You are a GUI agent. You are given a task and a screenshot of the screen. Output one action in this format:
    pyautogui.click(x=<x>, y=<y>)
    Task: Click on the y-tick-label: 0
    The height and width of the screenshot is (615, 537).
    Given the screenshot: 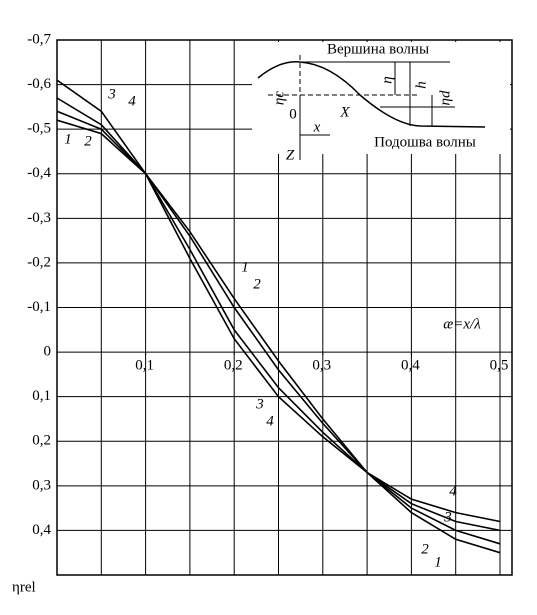 What is the action you would take?
    pyautogui.click(x=48, y=352)
    